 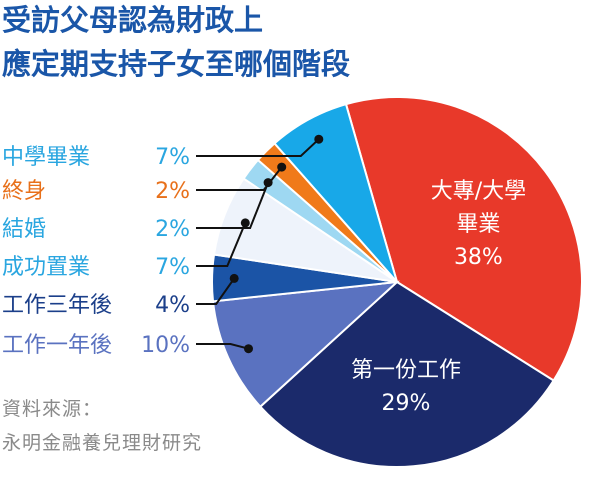 I want to click on source-label: 資料來源：, so click(x=52, y=409).